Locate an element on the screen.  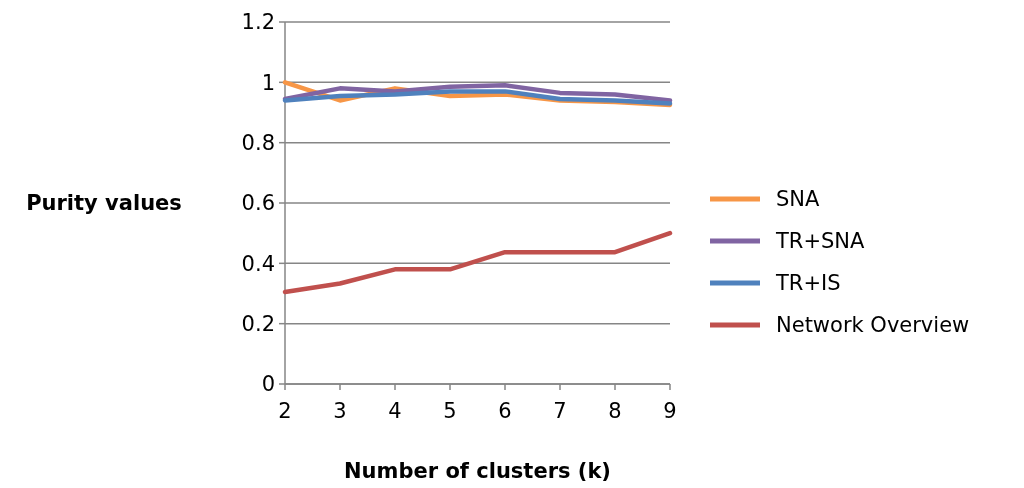
y-tick-label: 0.6 is located at coordinates (258, 203).